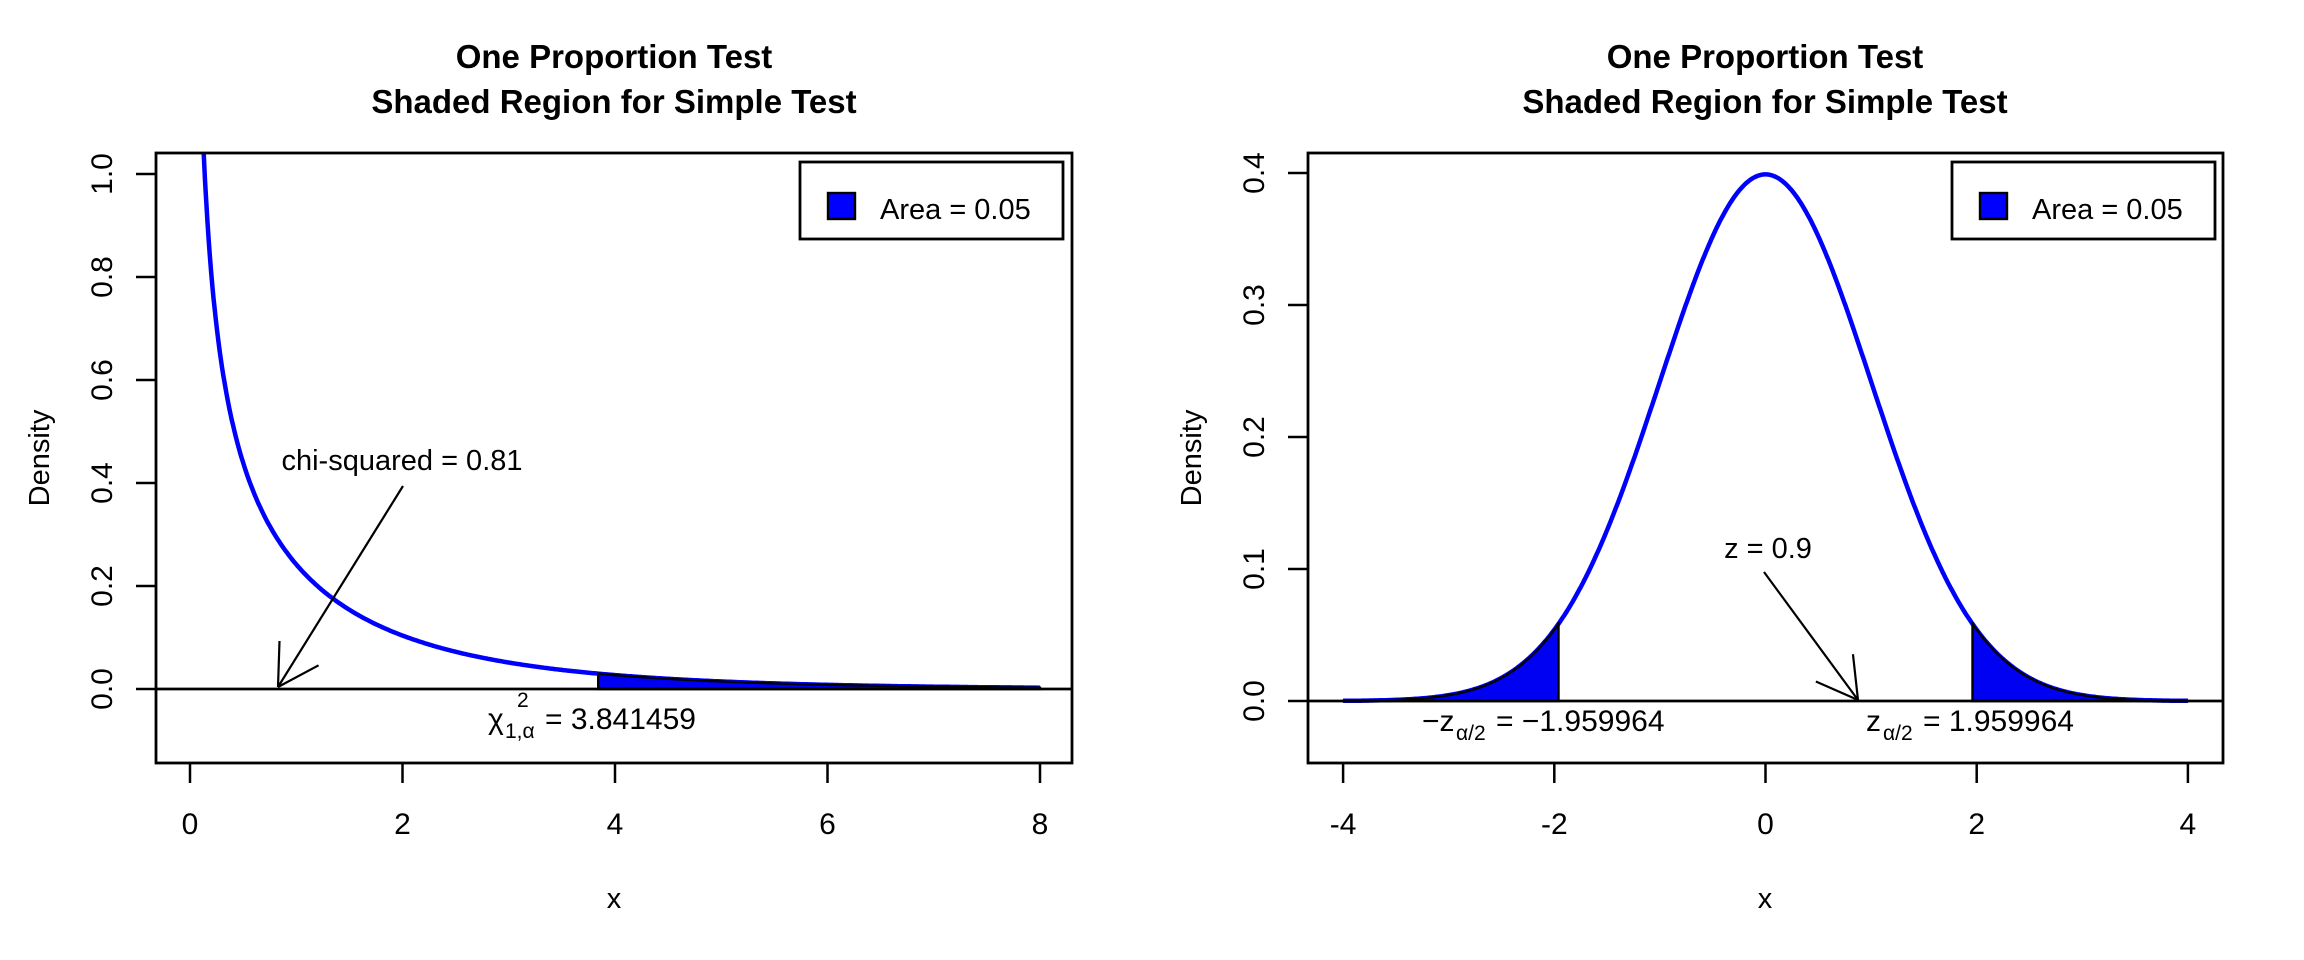  What do you see at coordinates (102, 380) in the screenshot?
I see `y-tick-label: 0.6` at bounding box center [102, 380].